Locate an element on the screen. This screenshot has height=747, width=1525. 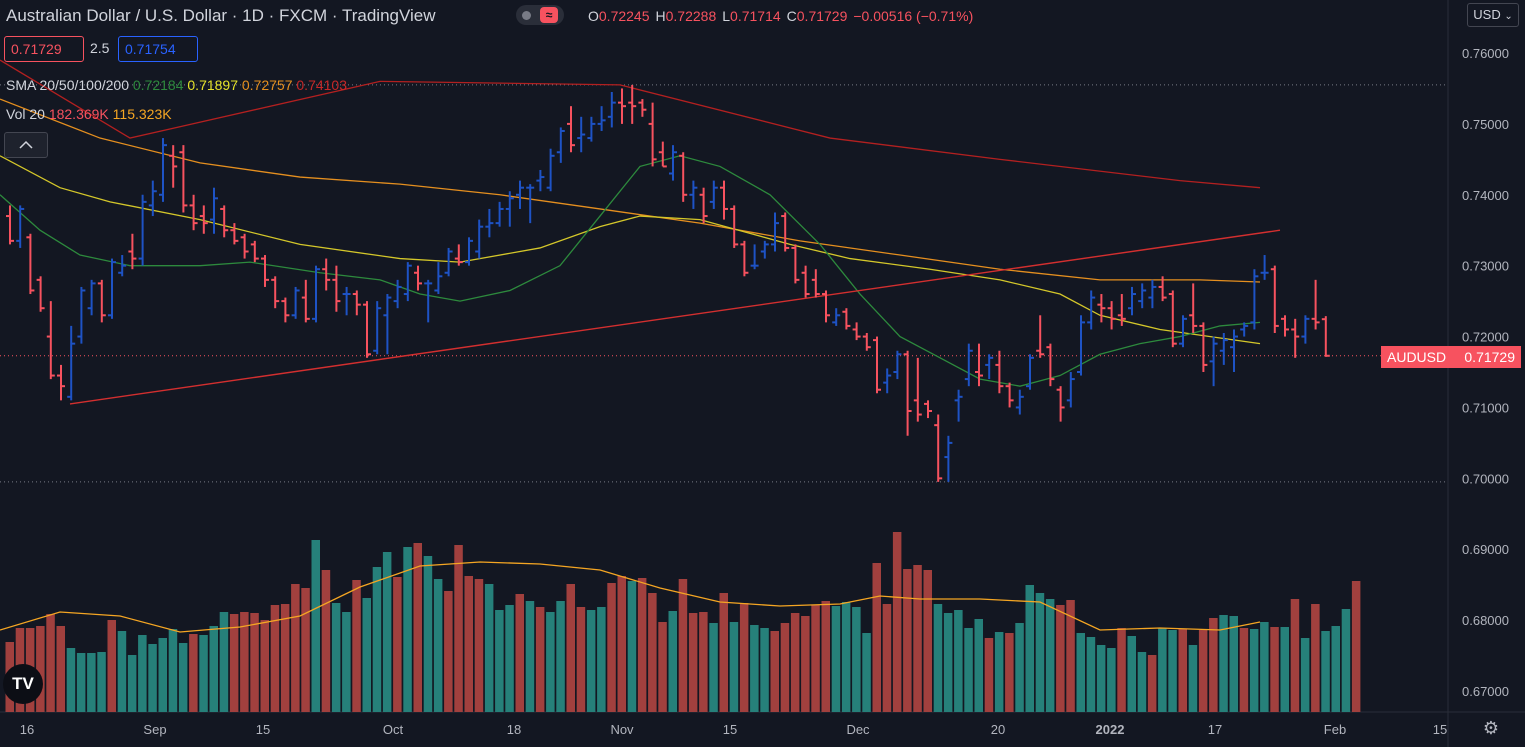
sell-price-button: 0.71729 is located at coordinates (44, 49).